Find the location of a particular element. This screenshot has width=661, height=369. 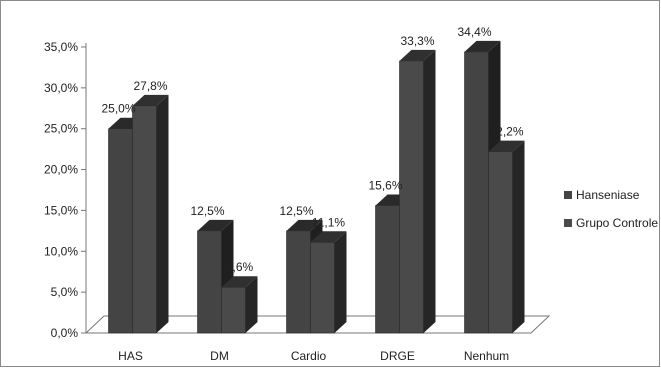

bar-cardio-hanseniase is located at coordinates (298, 282).